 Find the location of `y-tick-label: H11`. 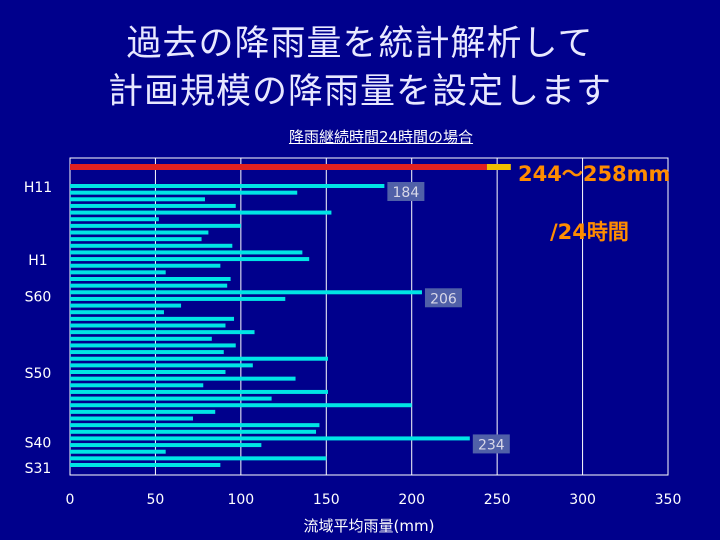

y-tick-label: H11 is located at coordinates (38, 188).